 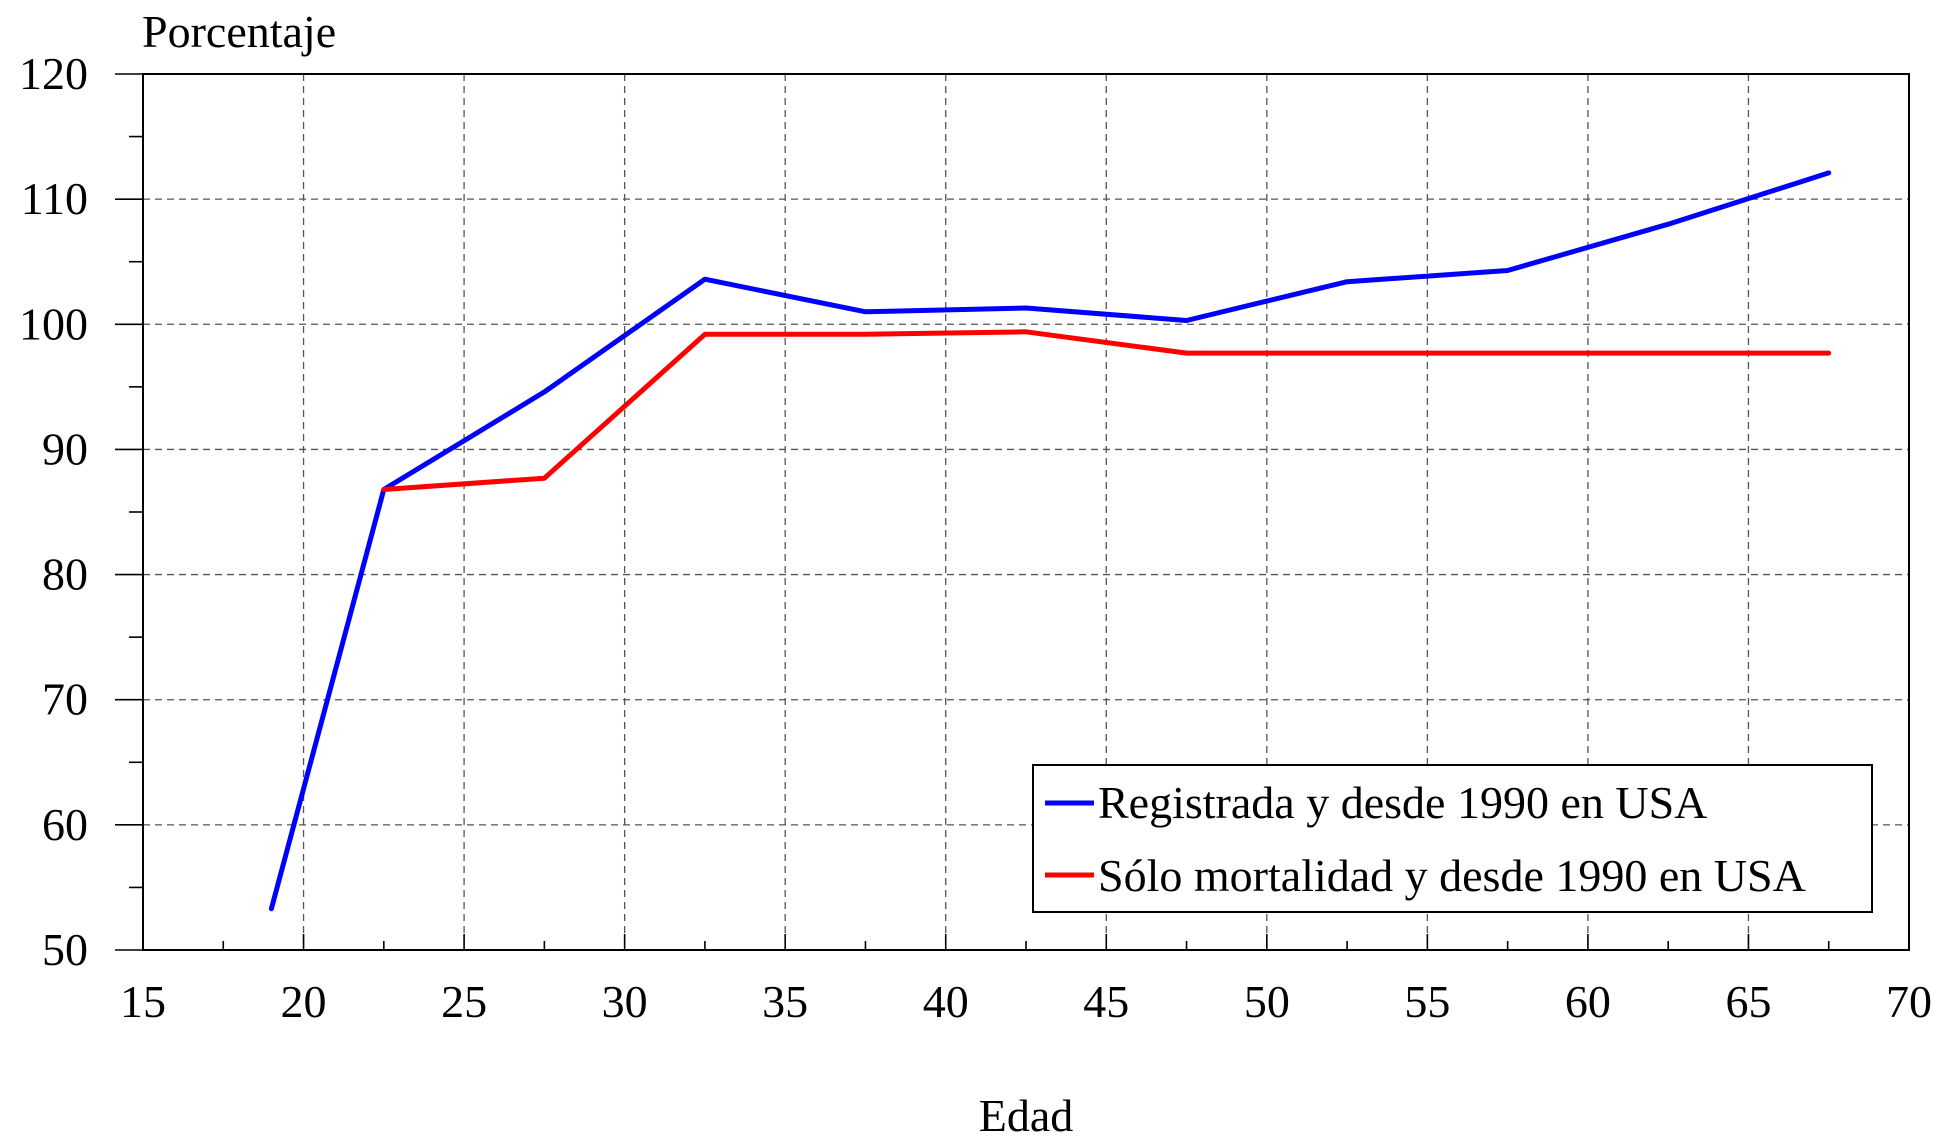 I want to click on y-axis-title: Porcentaje, so click(x=239, y=31).